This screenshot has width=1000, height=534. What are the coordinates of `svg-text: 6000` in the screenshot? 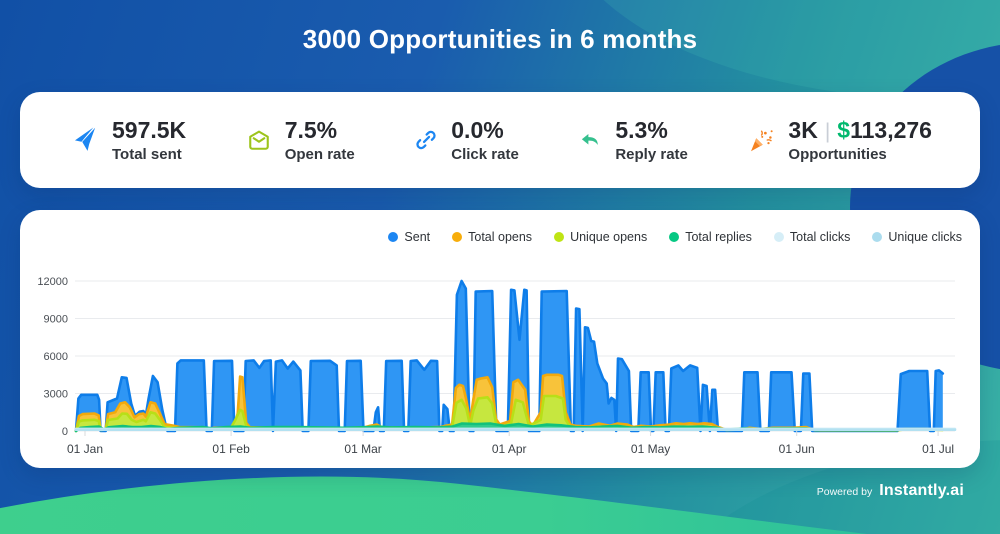 It's located at (56, 357).